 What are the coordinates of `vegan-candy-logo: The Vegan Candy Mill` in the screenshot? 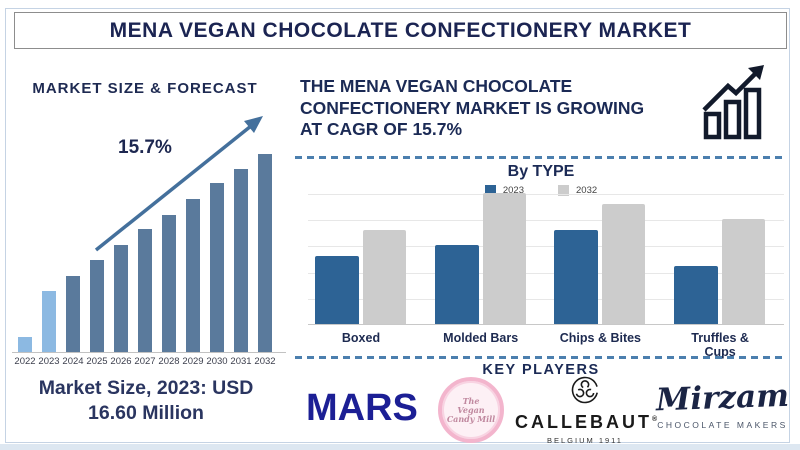 It's located at (471, 410).